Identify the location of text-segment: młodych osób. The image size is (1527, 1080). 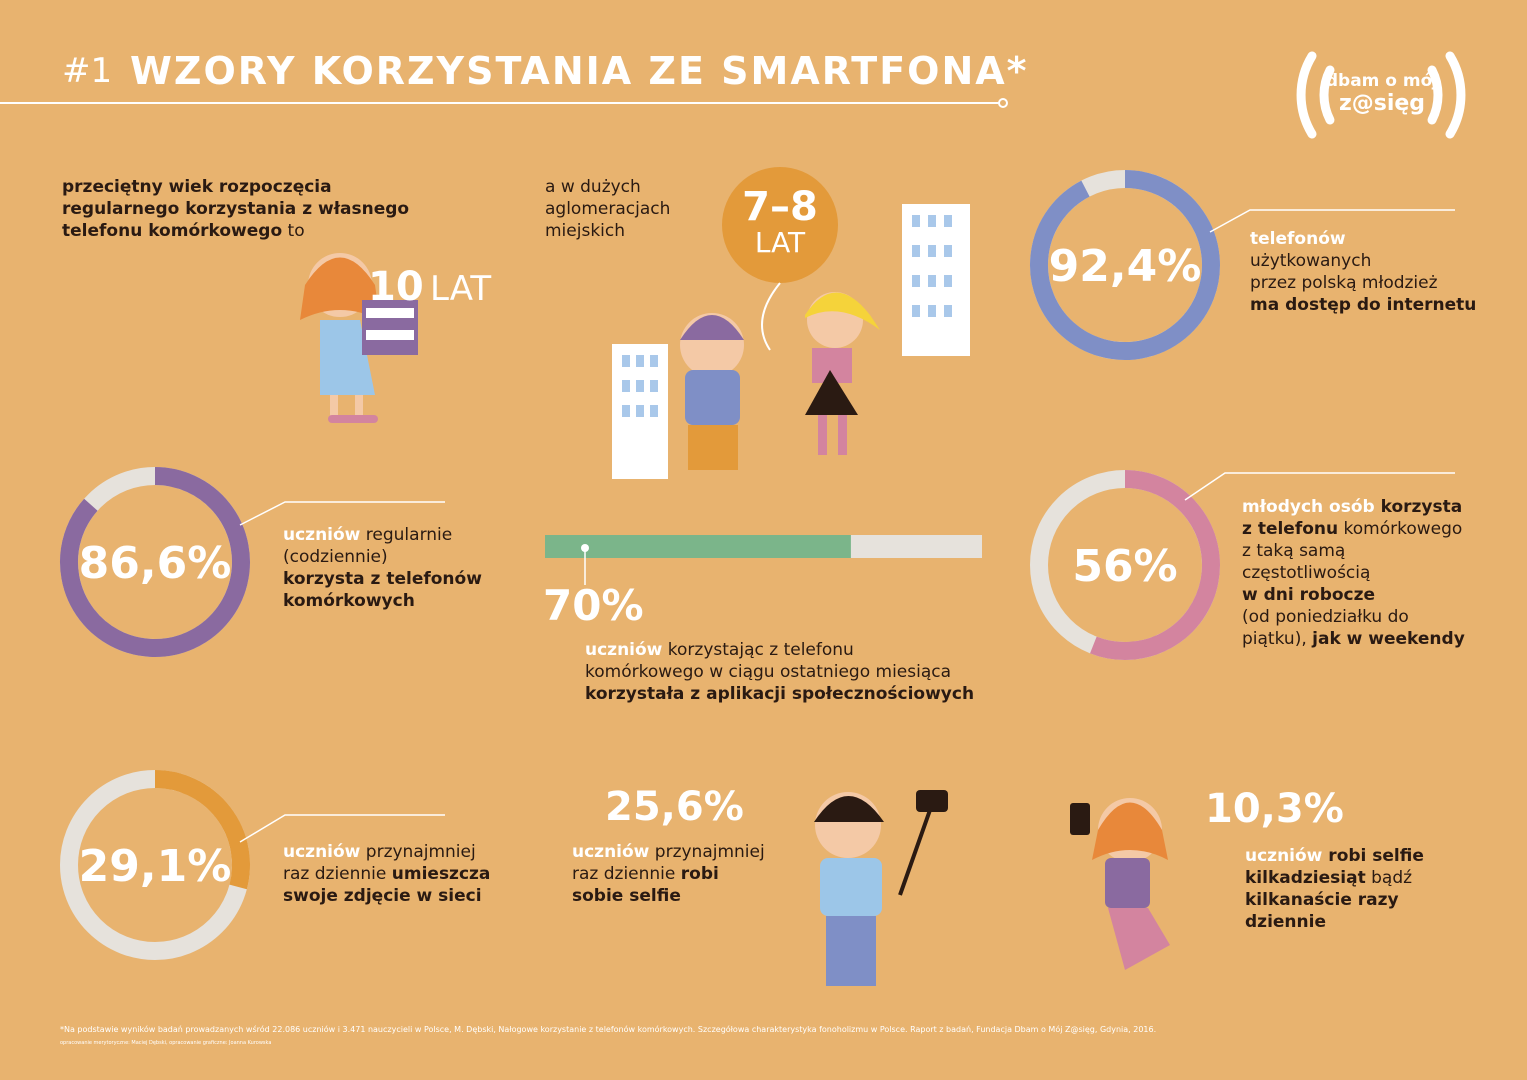
(1308, 507).